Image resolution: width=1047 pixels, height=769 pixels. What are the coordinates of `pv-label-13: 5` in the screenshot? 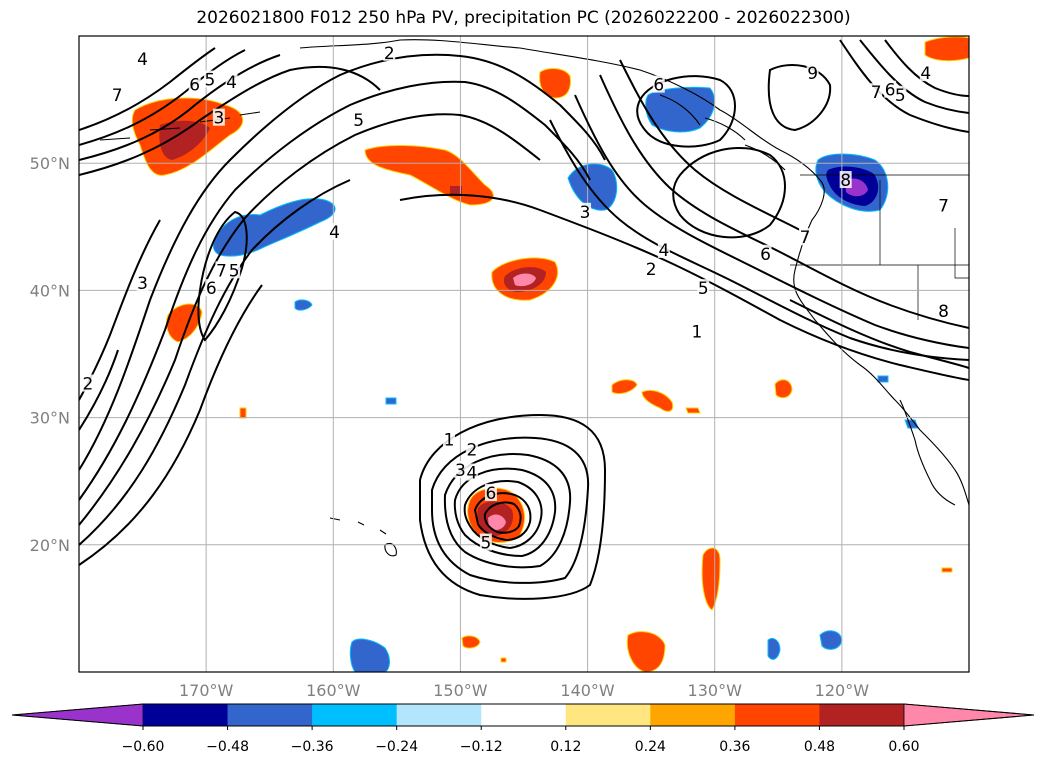 It's located at (703, 289).